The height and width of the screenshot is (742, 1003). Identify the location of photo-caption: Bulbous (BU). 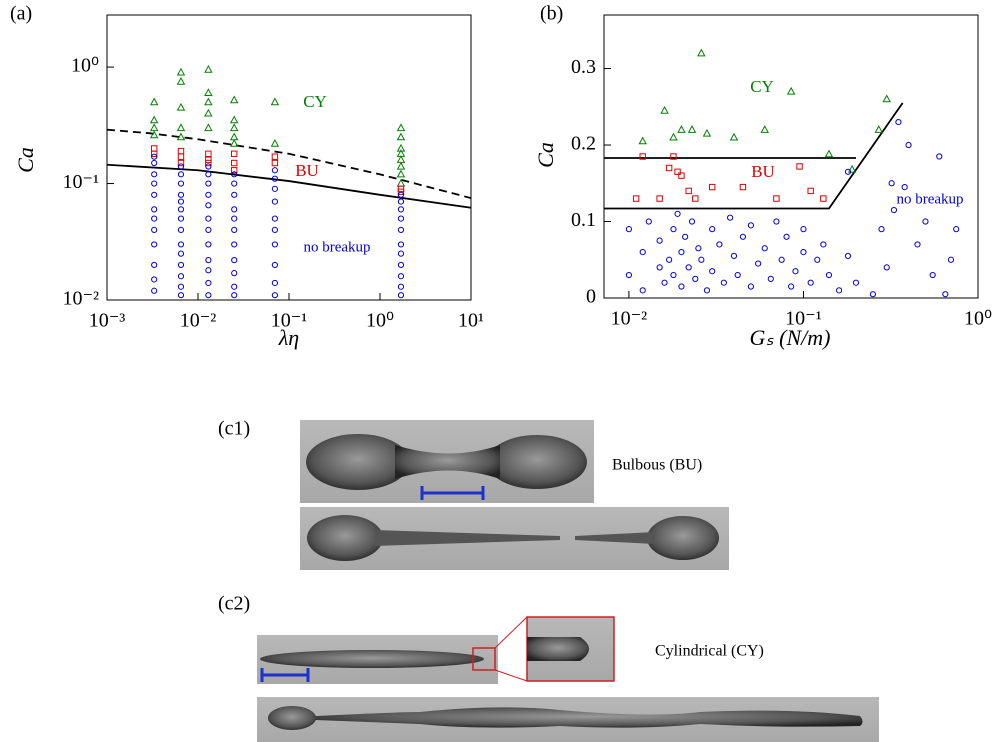
(657, 465).